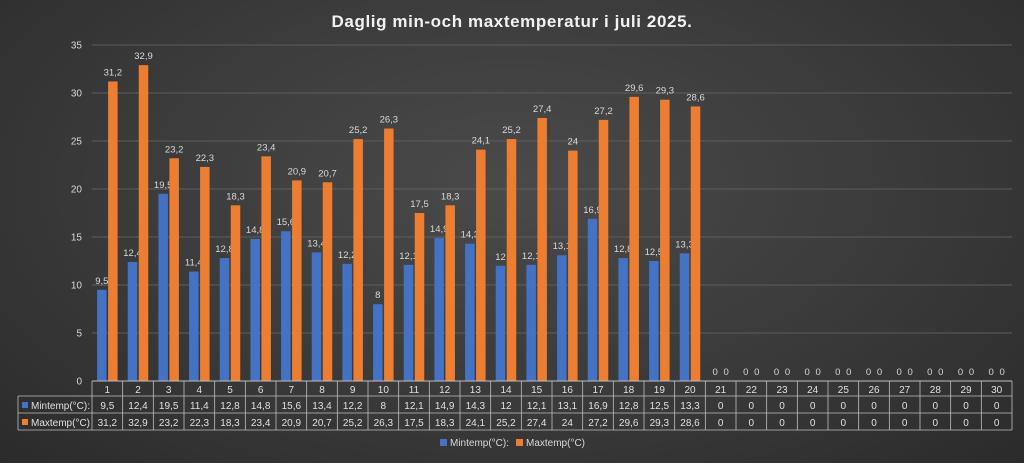 The height and width of the screenshot is (463, 1024). Describe the element at coordinates (537, 390) in the screenshot. I see `x-tick-label: 15` at that location.